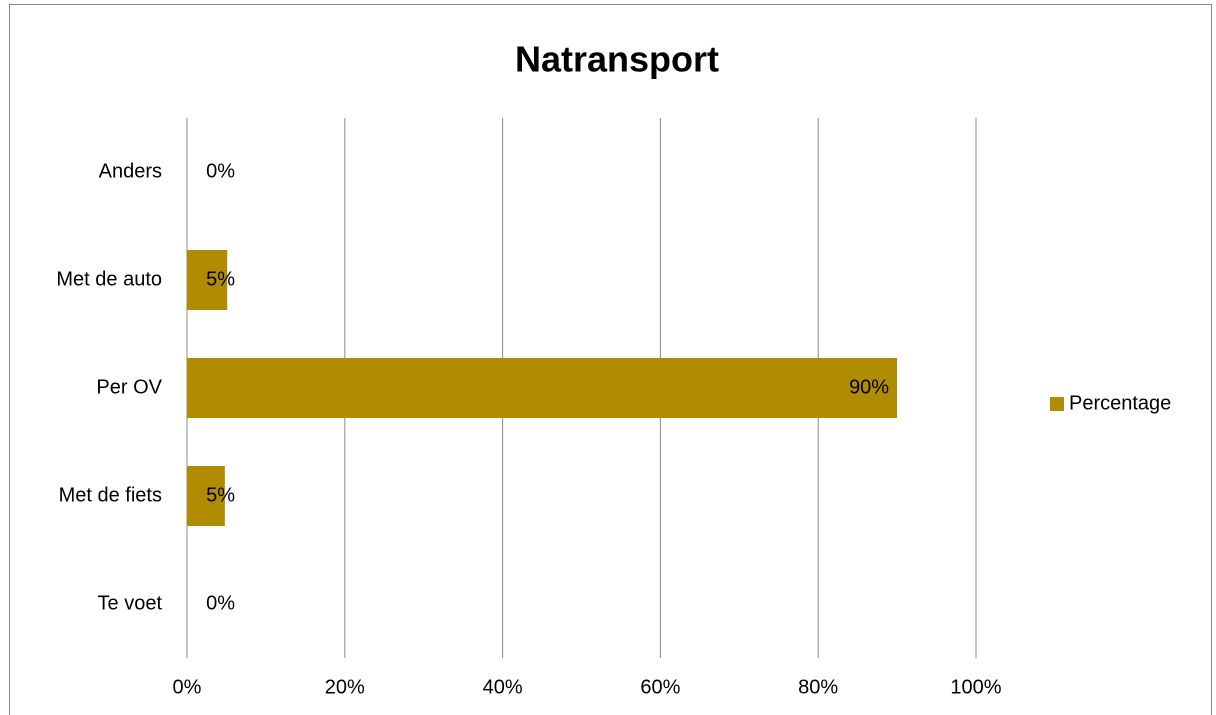 The width and height of the screenshot is (1216, 715). What do you see at coordinates (110, 495) in the screenshot?
I see `y-tick-label: Met de fiets` at bounding box center [110, 495].